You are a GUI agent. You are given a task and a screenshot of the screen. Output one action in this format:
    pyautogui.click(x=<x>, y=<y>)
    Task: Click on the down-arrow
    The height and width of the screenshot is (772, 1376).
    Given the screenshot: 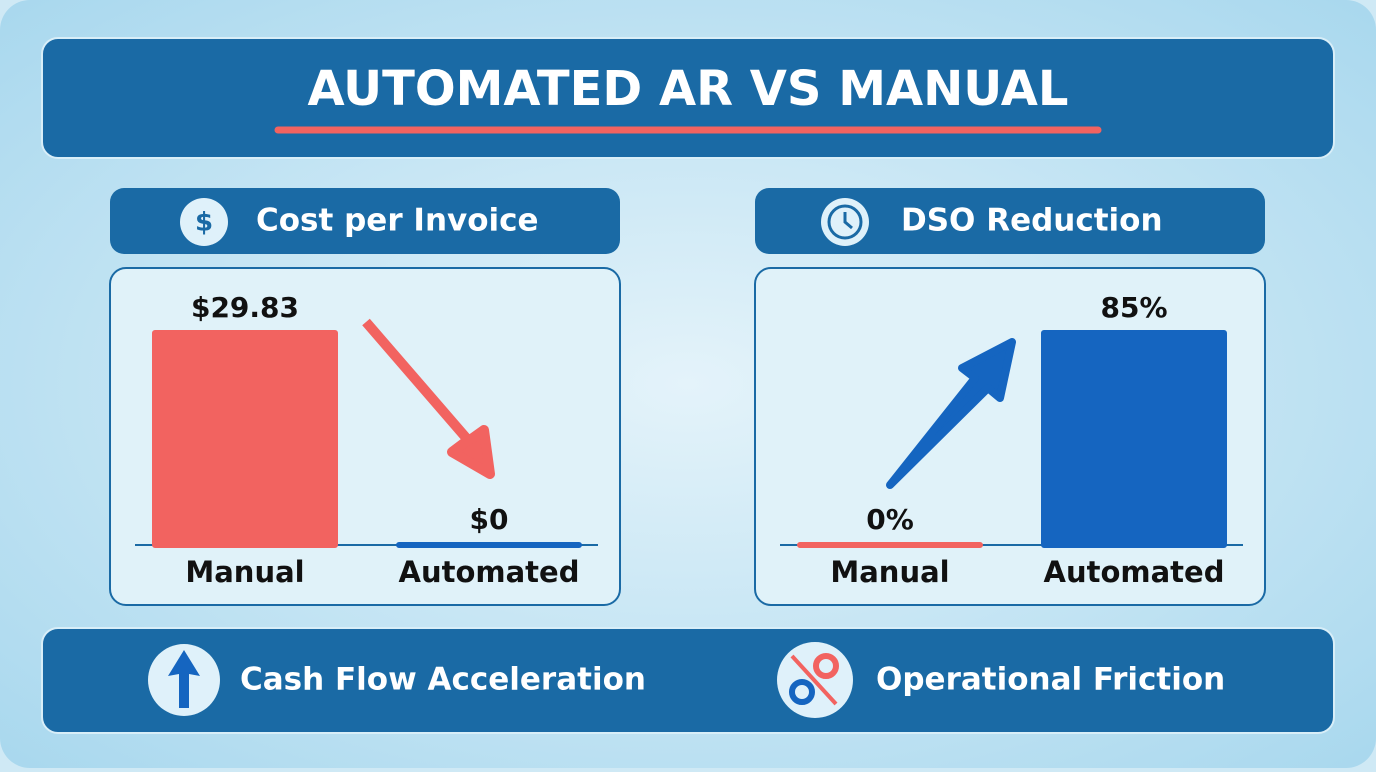 What is the action you would take?
    pyautogui.click(x=428, y=398)
    